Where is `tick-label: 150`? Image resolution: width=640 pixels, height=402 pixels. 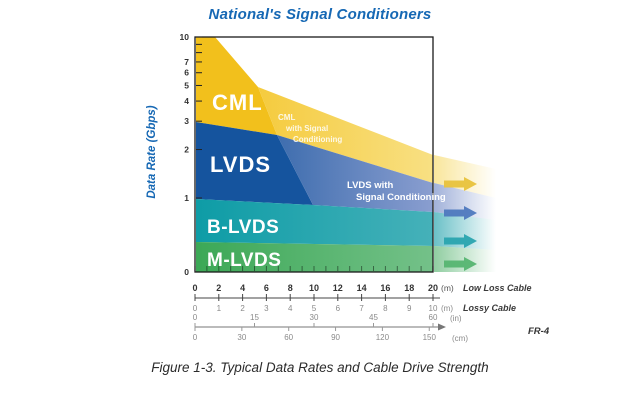
tick-label: 150 is located at coordinates (430, 337).